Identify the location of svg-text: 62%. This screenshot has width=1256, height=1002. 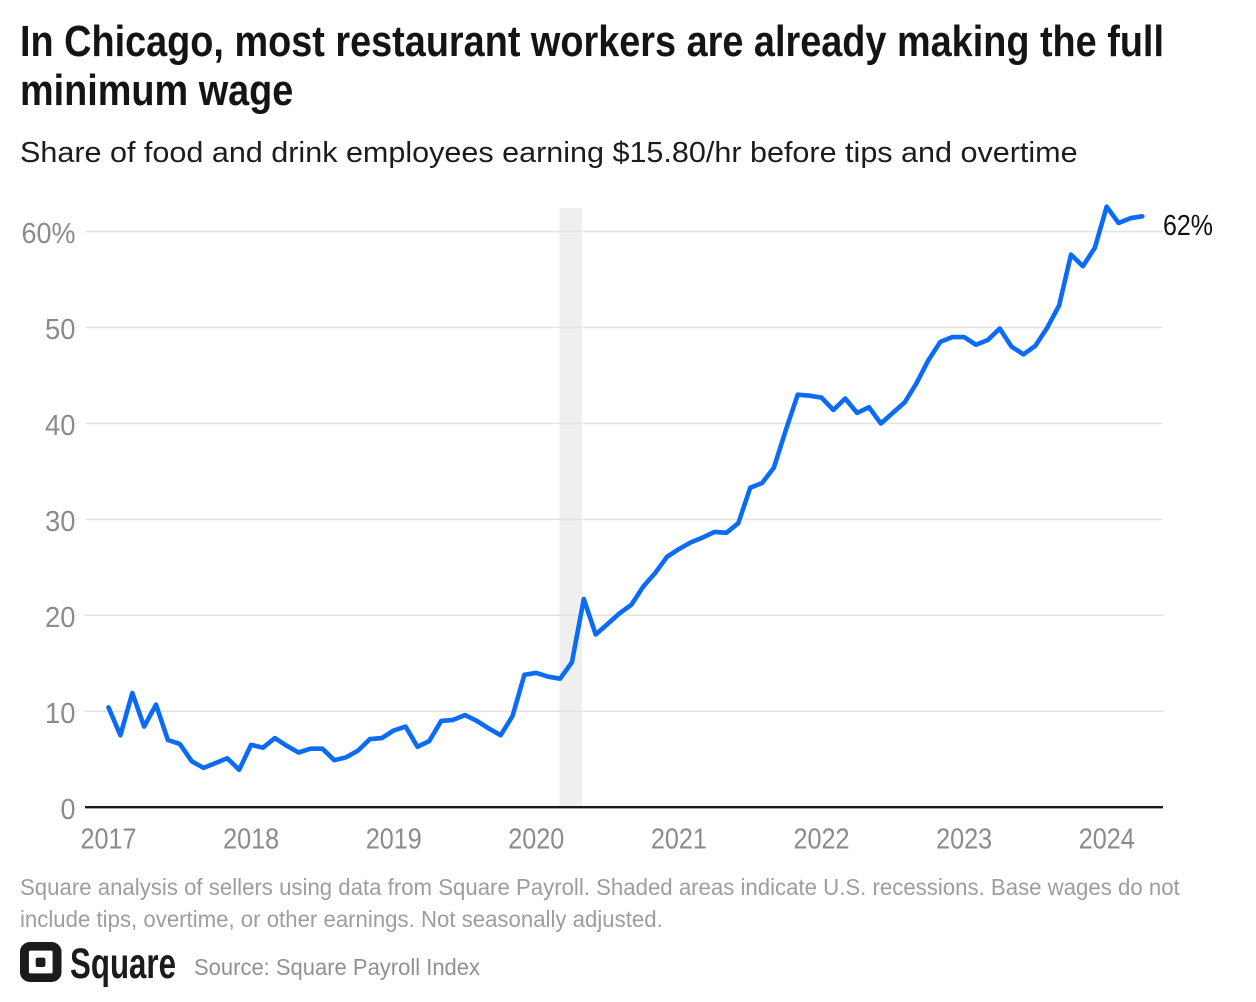
(1188, 226).